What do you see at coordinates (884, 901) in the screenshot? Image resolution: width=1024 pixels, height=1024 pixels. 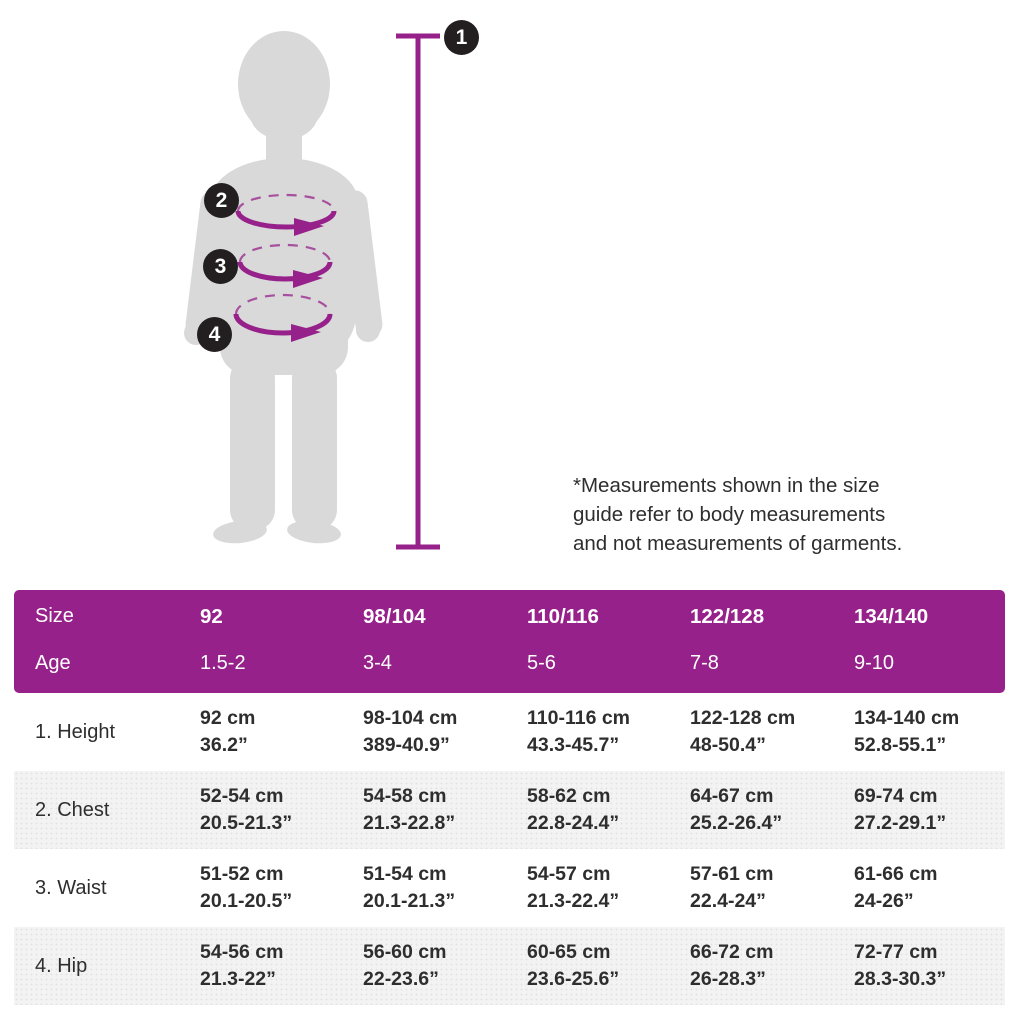 I see `cell-inch-value: 24-26”` at bounding box center [884, 901].